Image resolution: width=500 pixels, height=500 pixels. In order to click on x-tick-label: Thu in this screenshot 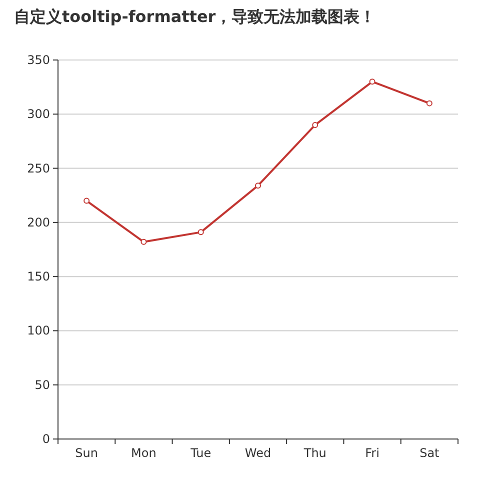, I will do `click(314, 453)`.